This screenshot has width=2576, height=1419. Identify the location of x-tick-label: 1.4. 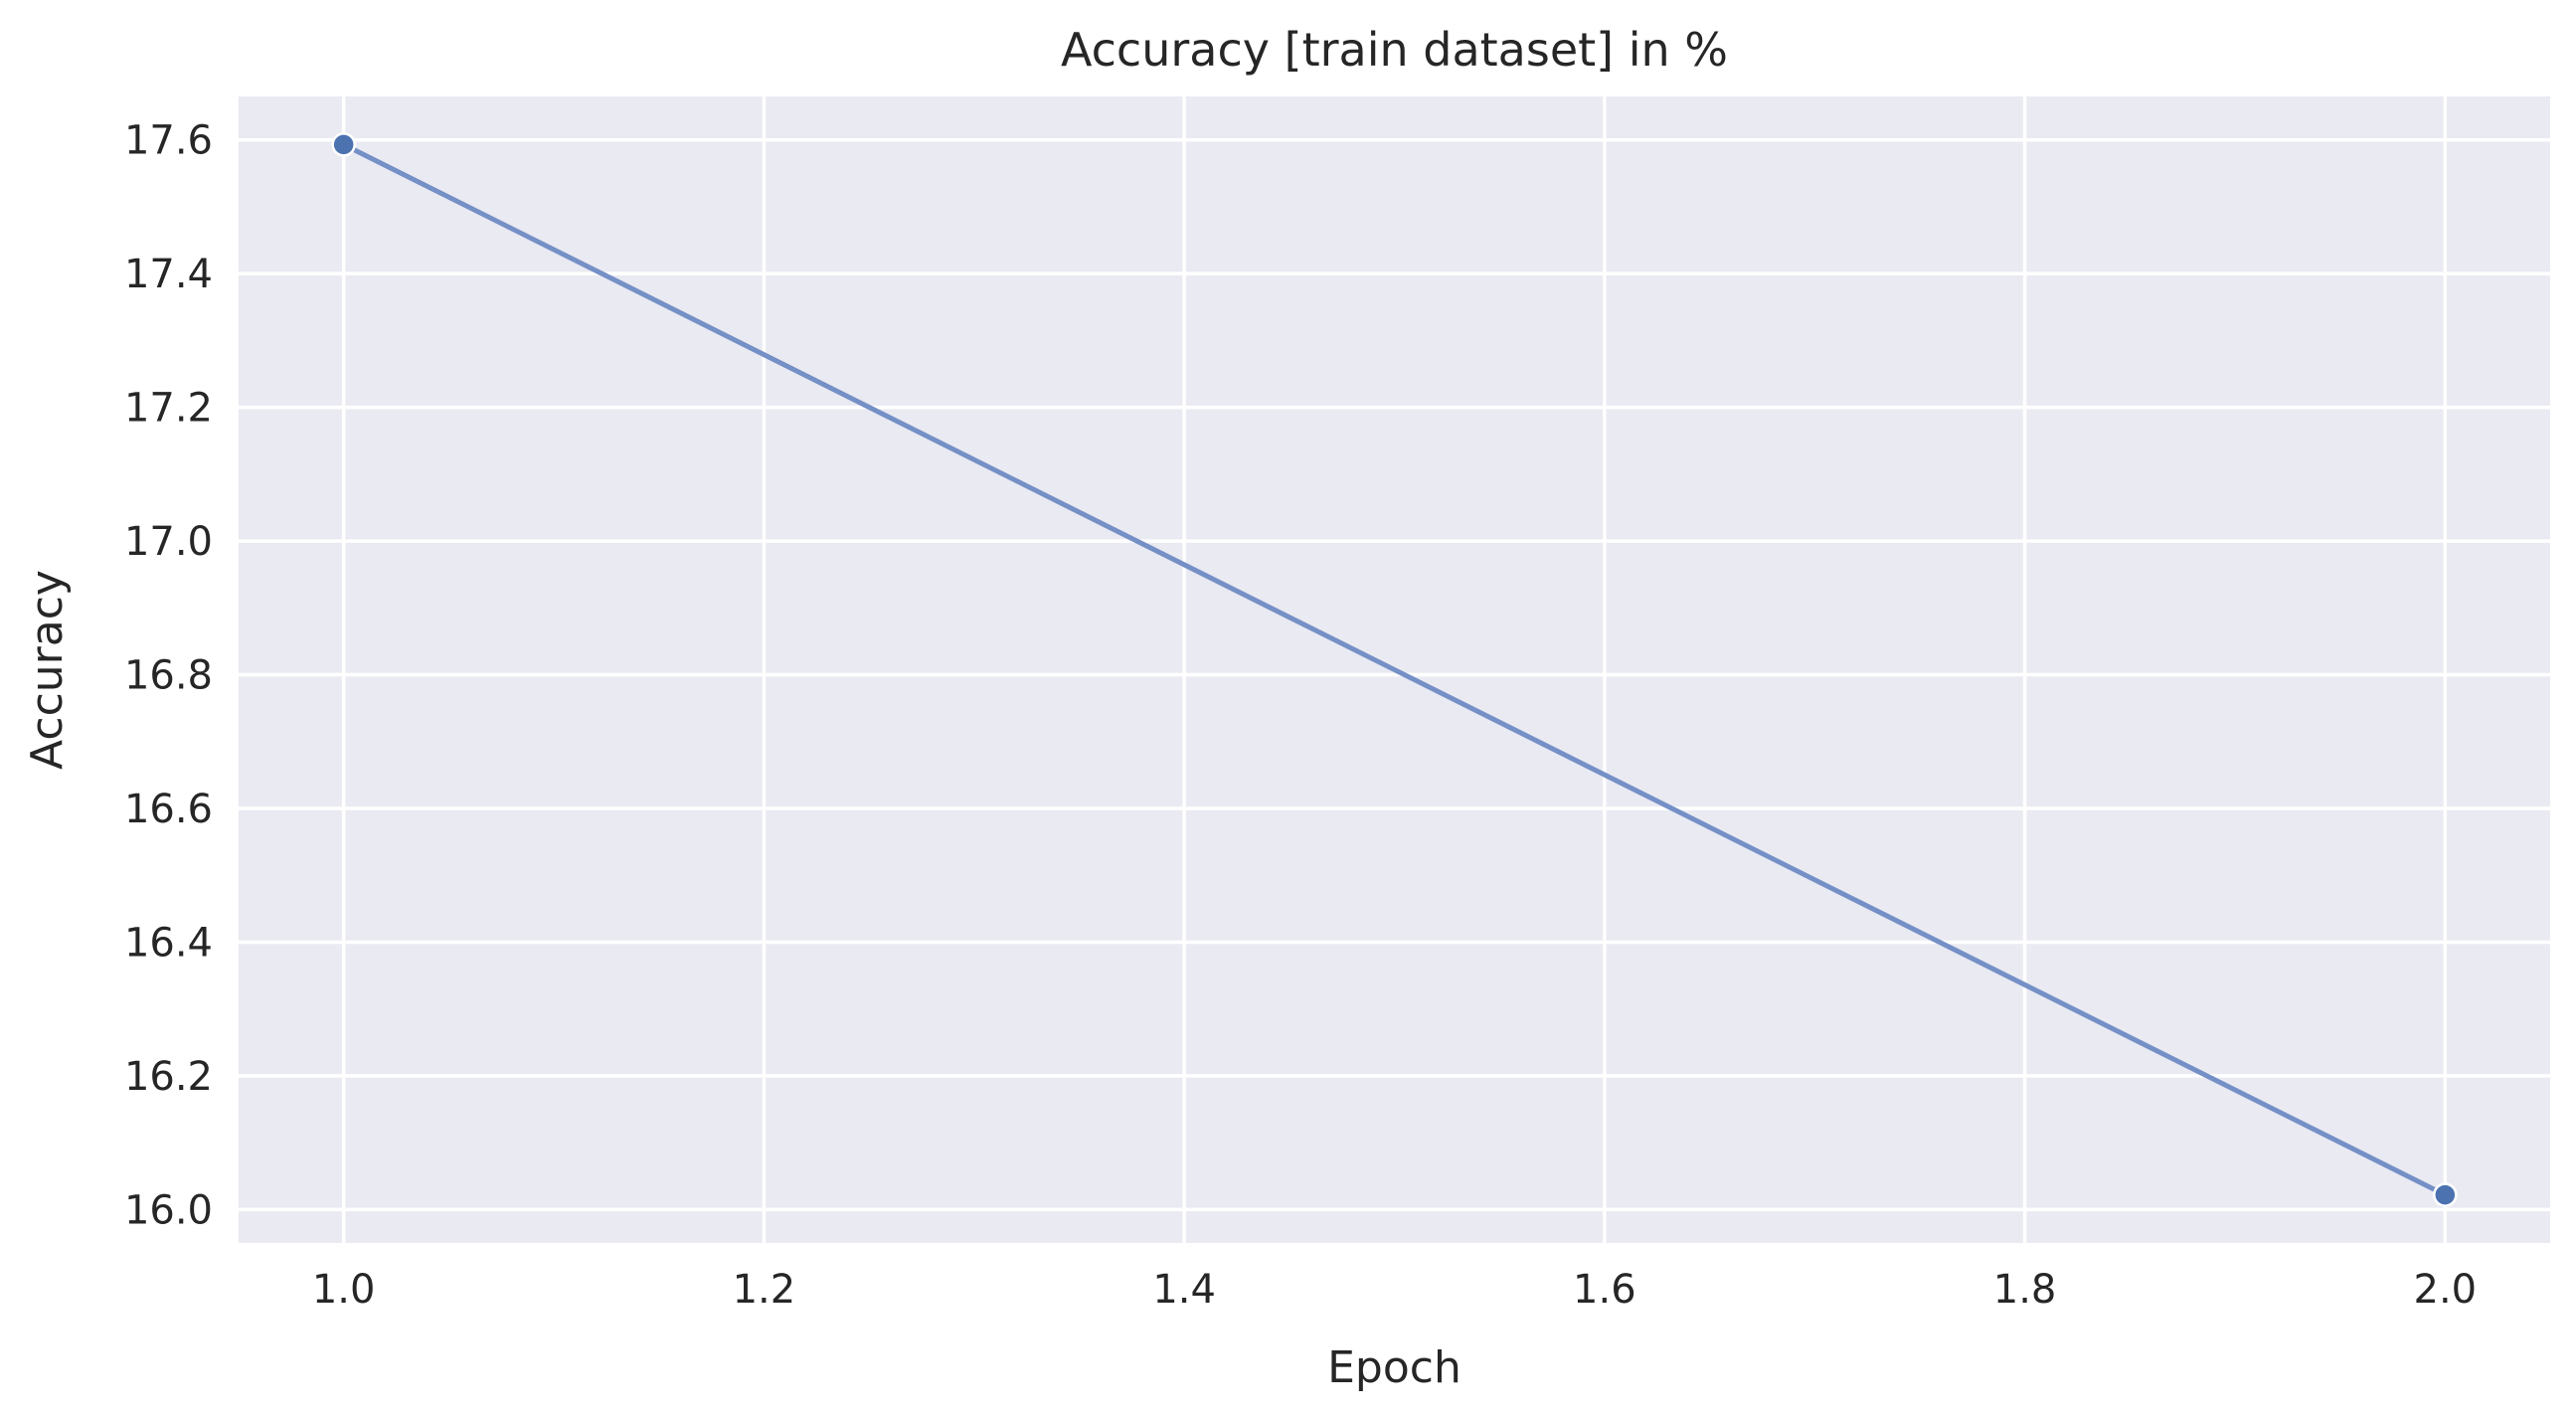
(1184, 1290).